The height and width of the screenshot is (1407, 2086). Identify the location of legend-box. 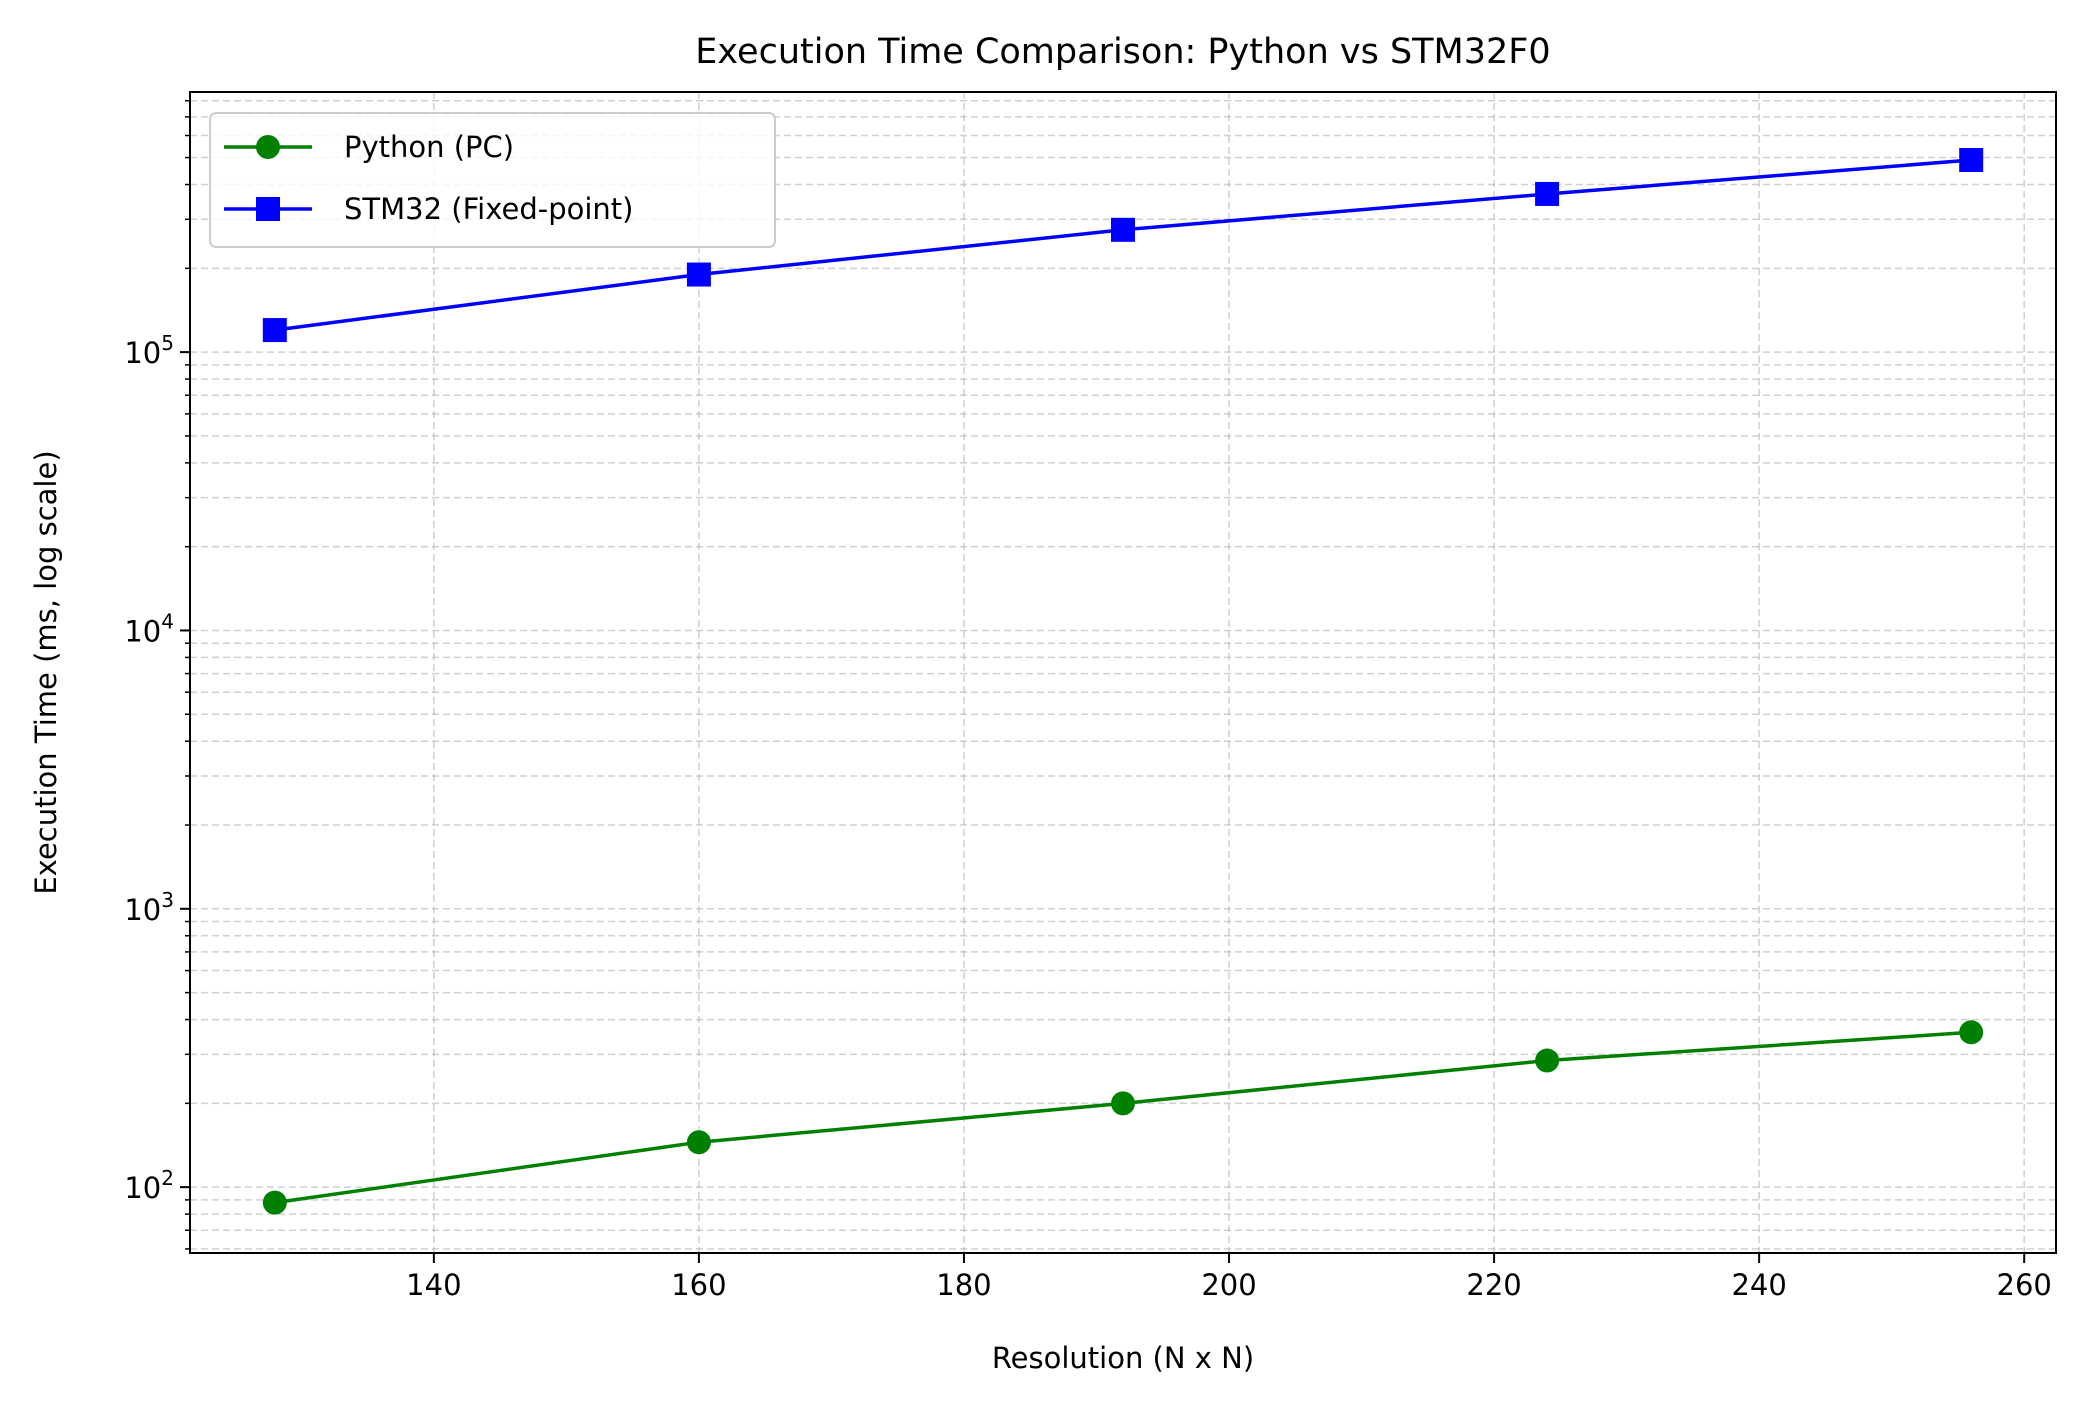
(492, 180).